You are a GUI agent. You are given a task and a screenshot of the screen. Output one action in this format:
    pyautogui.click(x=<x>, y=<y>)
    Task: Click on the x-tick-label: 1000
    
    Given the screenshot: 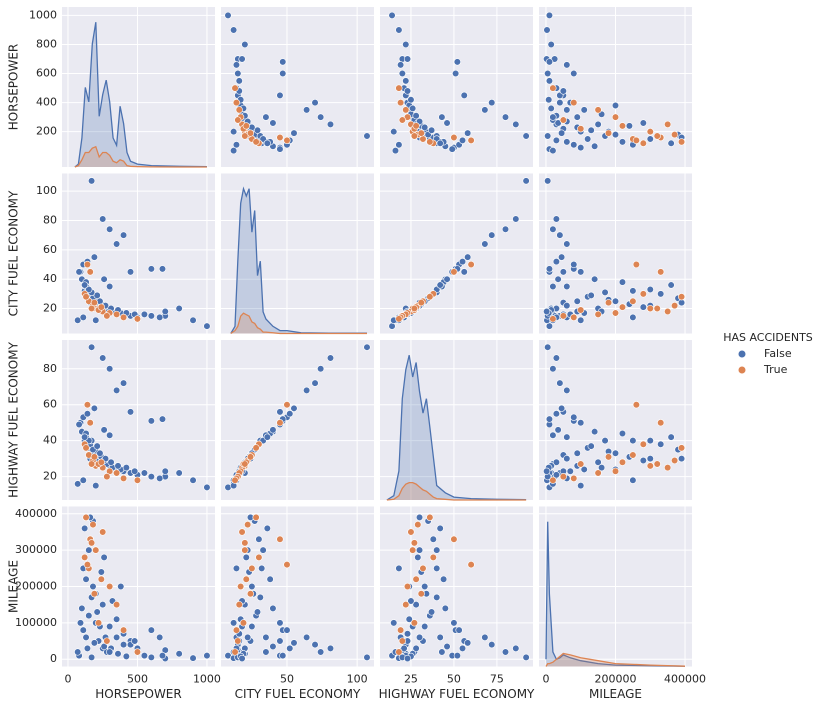 What is the action you would take?
    pyautogui.click(x=207, y=679)
    